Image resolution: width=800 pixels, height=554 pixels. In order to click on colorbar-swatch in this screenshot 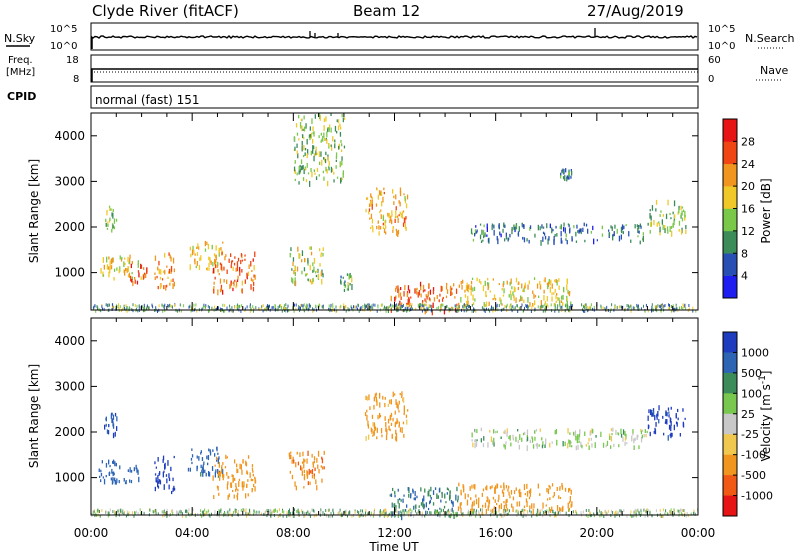, I will do `click(730, 444)`.